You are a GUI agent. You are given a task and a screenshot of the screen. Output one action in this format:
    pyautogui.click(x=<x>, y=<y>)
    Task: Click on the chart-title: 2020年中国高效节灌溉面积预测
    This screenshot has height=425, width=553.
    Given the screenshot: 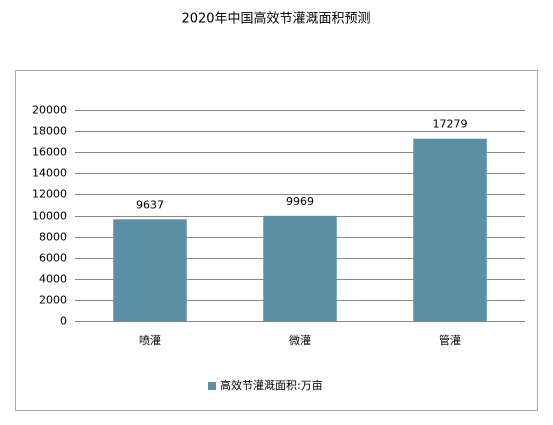 What is the action you would take?
    pyautogui.click(x=275, y=19)
    